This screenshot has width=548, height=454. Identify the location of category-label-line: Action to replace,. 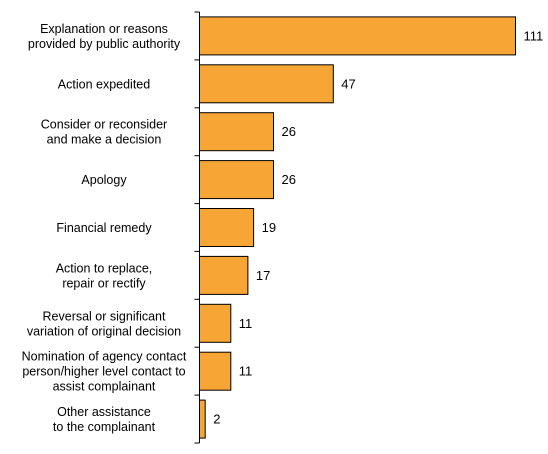
(104, 268).